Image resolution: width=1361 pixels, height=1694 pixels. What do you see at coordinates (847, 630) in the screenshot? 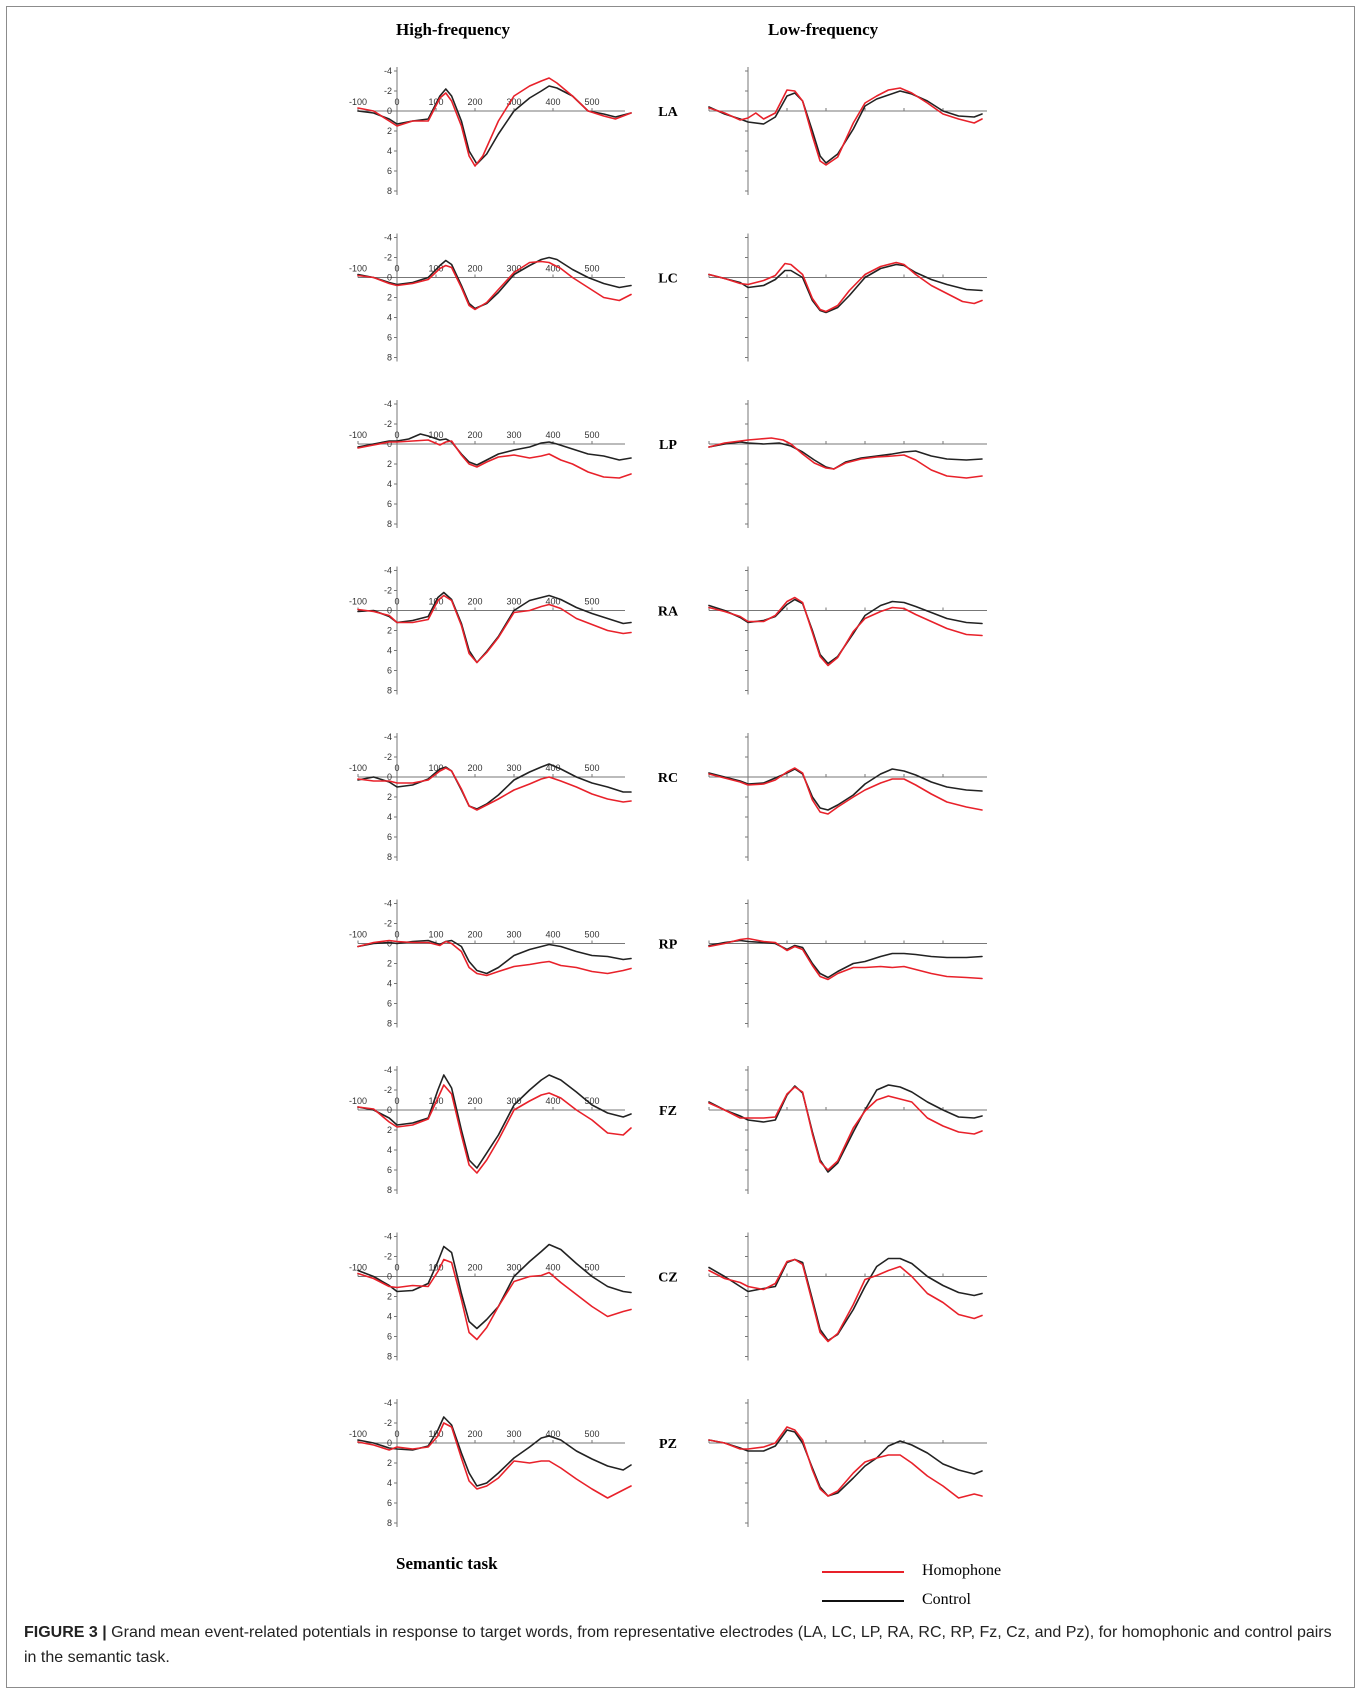
I see `erp-panel-ra-low` at bounding box center [847, 630].